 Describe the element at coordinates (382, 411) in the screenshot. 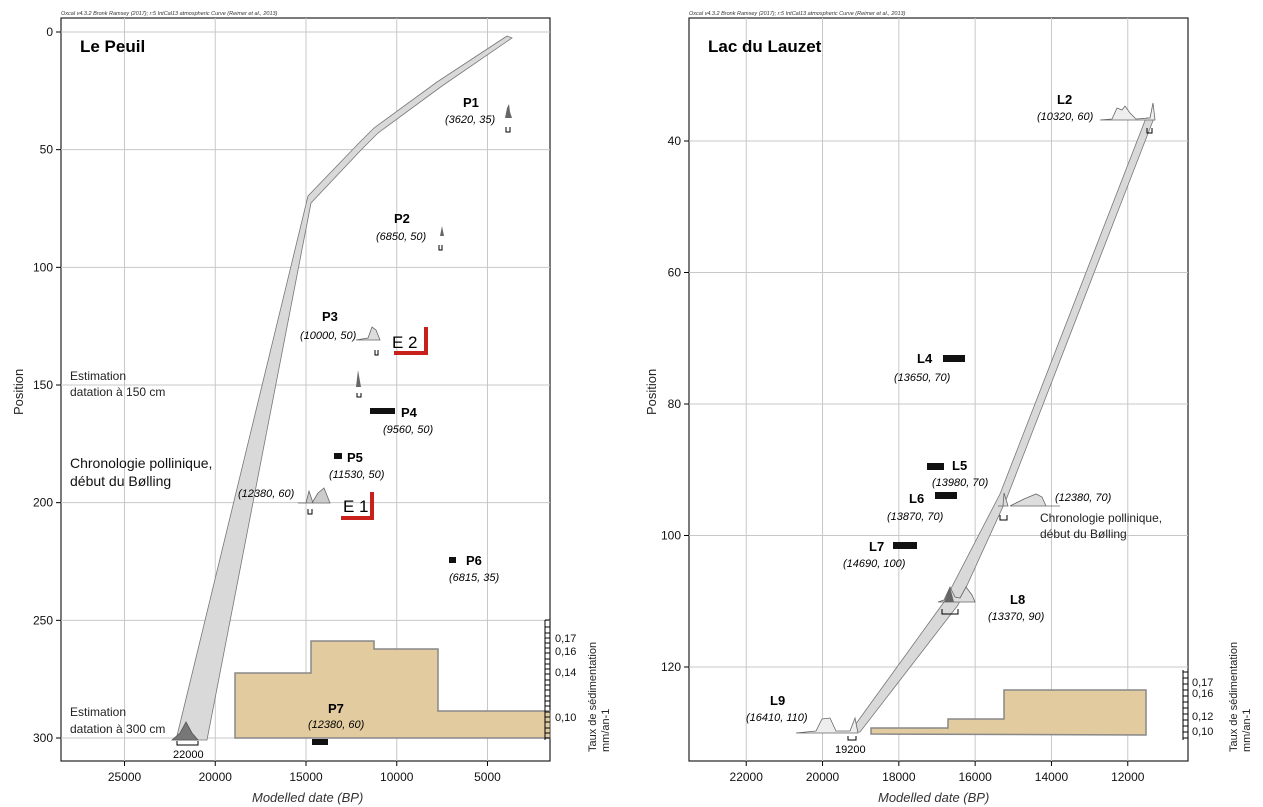

I see `outlier-bar-p4` at that location.